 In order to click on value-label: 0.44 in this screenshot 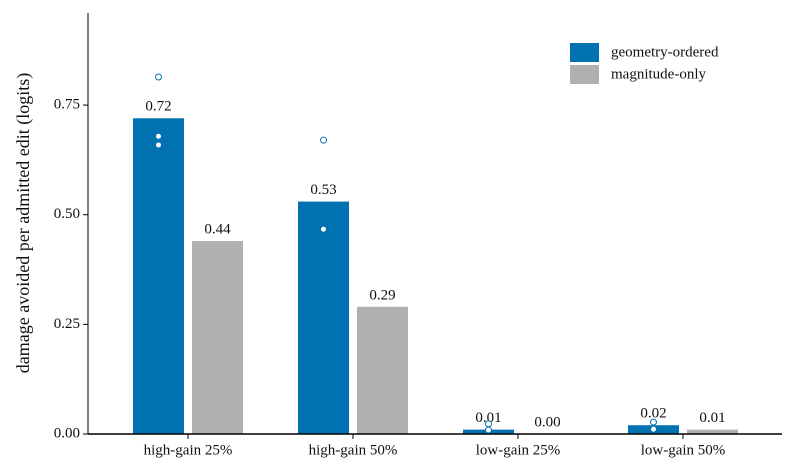, I will do `click(217, 229)`.